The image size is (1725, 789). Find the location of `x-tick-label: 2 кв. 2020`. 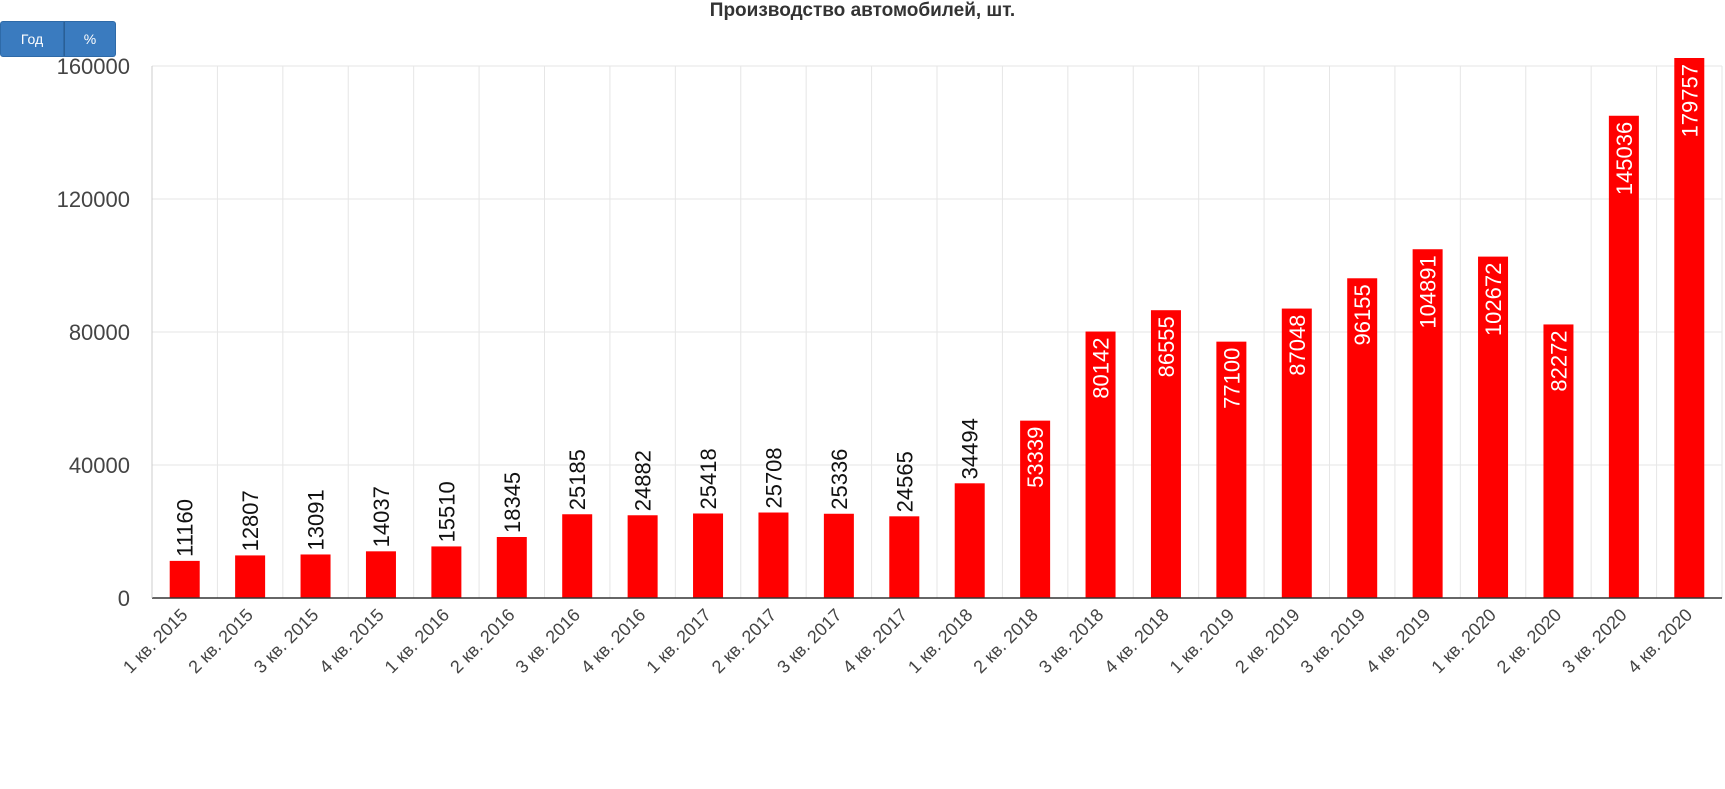

x-tick-label: 2 кв. 2020 is located at coordinates (1529, 641).